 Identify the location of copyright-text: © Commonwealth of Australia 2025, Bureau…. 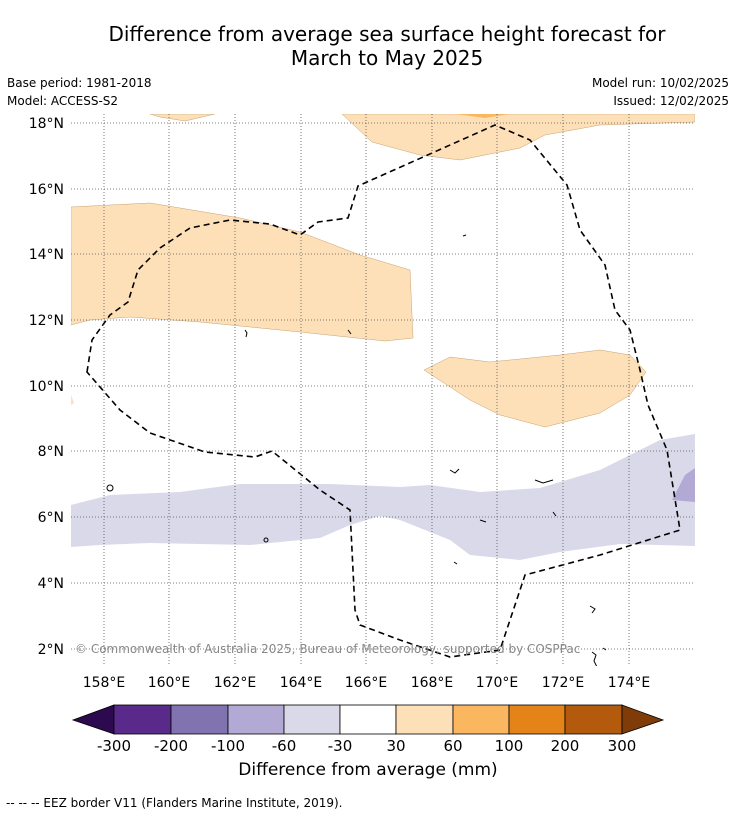
(327, 649).